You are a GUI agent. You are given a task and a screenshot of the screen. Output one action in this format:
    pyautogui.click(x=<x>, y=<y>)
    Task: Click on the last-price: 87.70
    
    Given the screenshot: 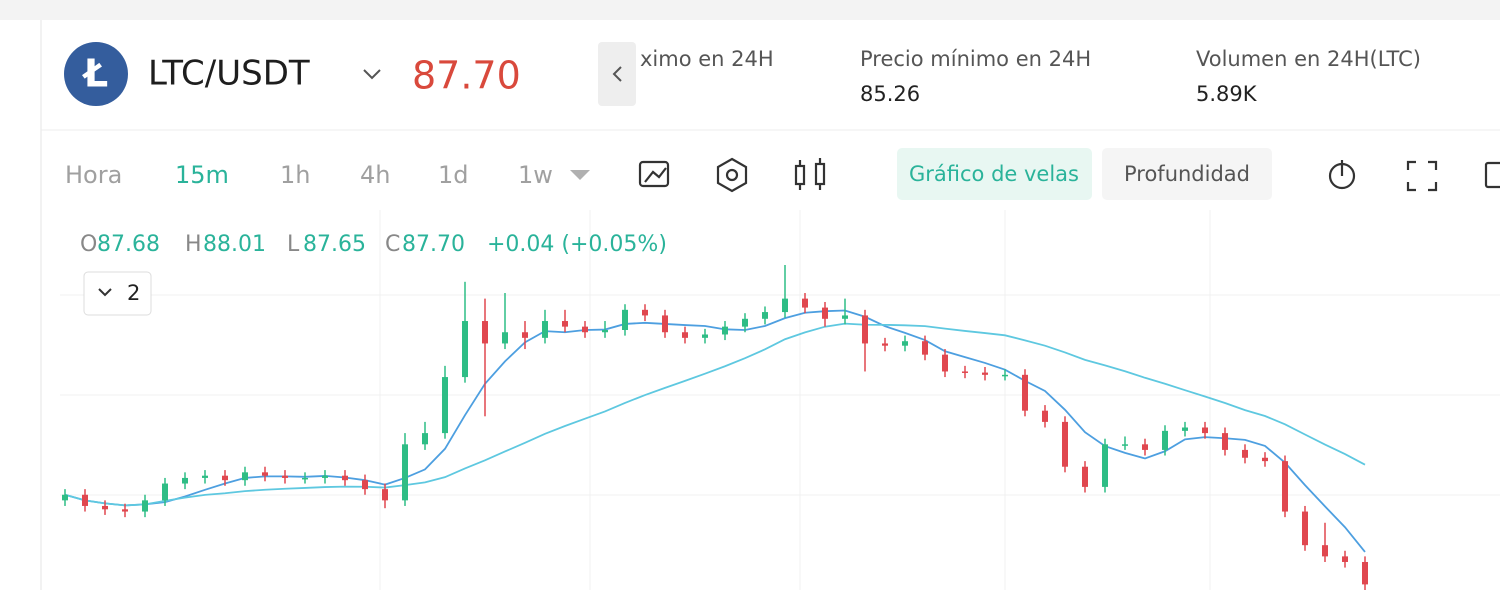 What is the action you would take?
    pyautogui.click(x=466, y=76)
    